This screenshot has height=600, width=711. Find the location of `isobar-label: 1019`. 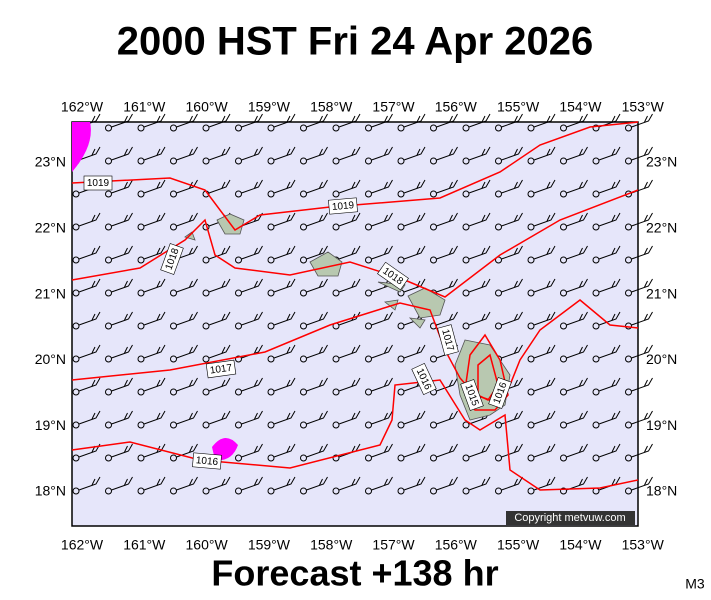

isobar-label: 1019 is located at coordinates (343, 206).